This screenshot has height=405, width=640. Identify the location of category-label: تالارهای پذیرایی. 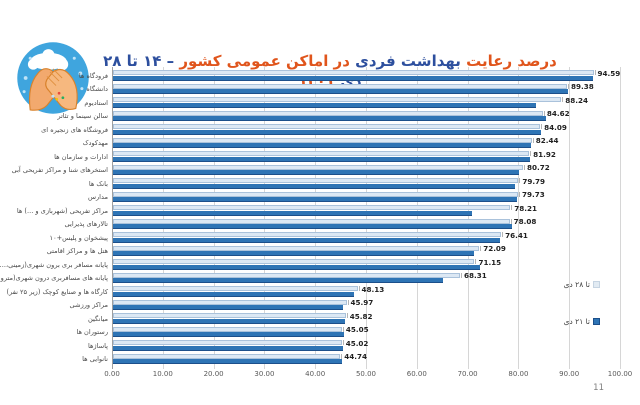
(86, 224).